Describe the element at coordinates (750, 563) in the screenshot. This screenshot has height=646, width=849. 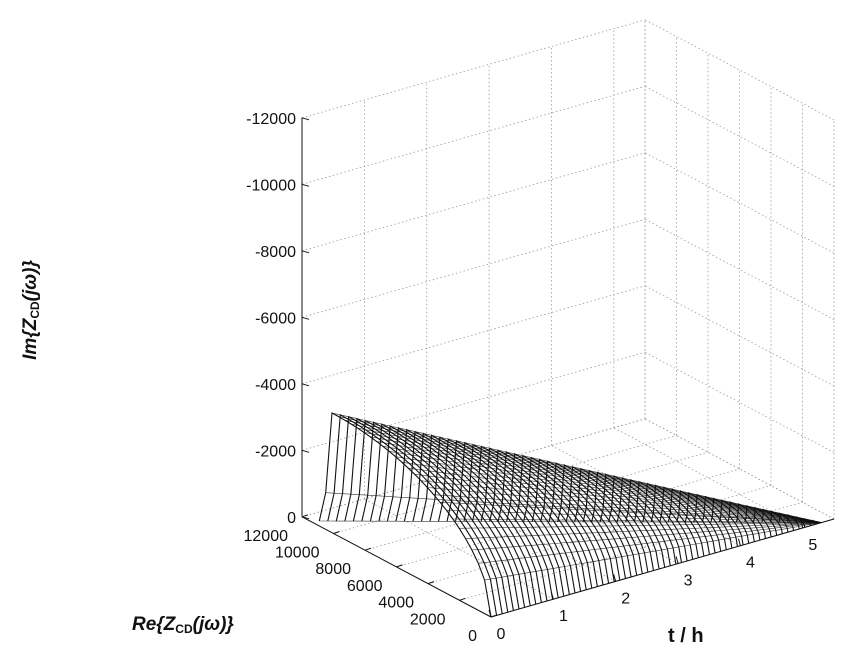
I see `y-tick-label: 4` at that location.